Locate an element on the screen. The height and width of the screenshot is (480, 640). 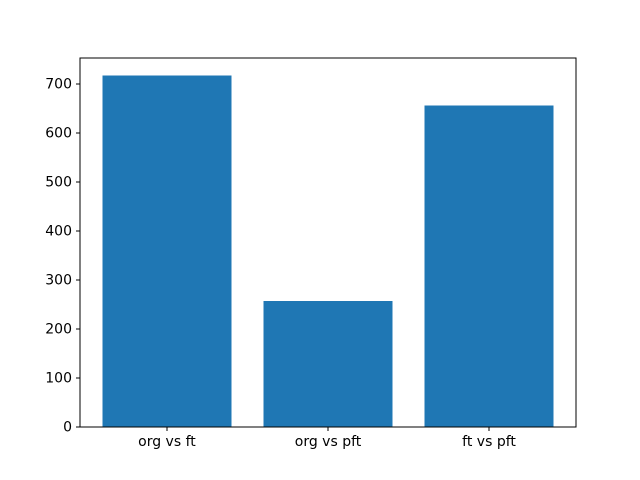
y-tick-label: 700 is located at coordinates (58, 84).